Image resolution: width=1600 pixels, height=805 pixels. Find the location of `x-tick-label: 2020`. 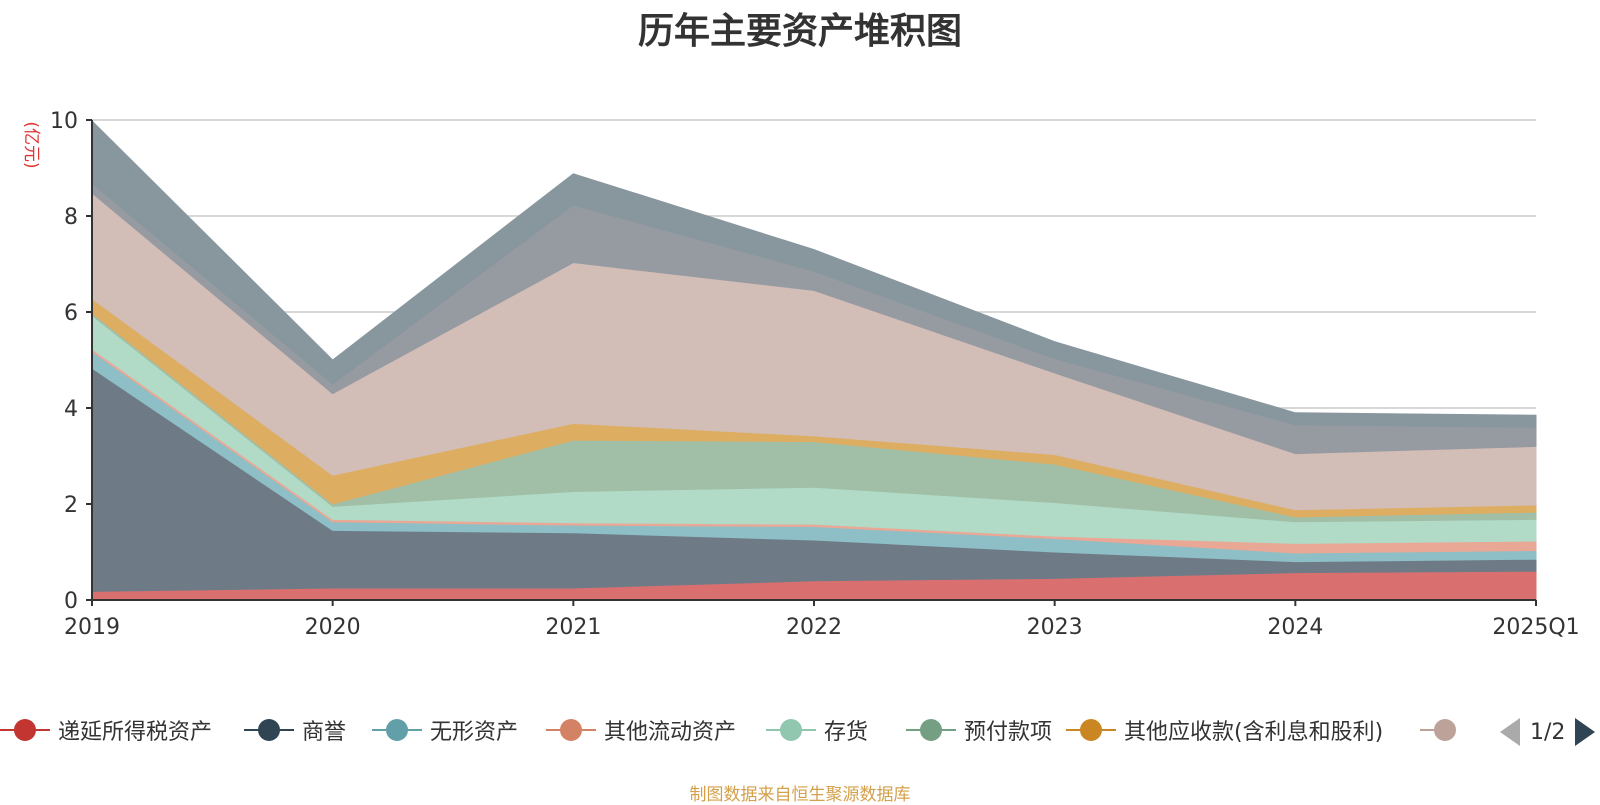

x-tick-label: 2020 is located at coordinates (333, 627).